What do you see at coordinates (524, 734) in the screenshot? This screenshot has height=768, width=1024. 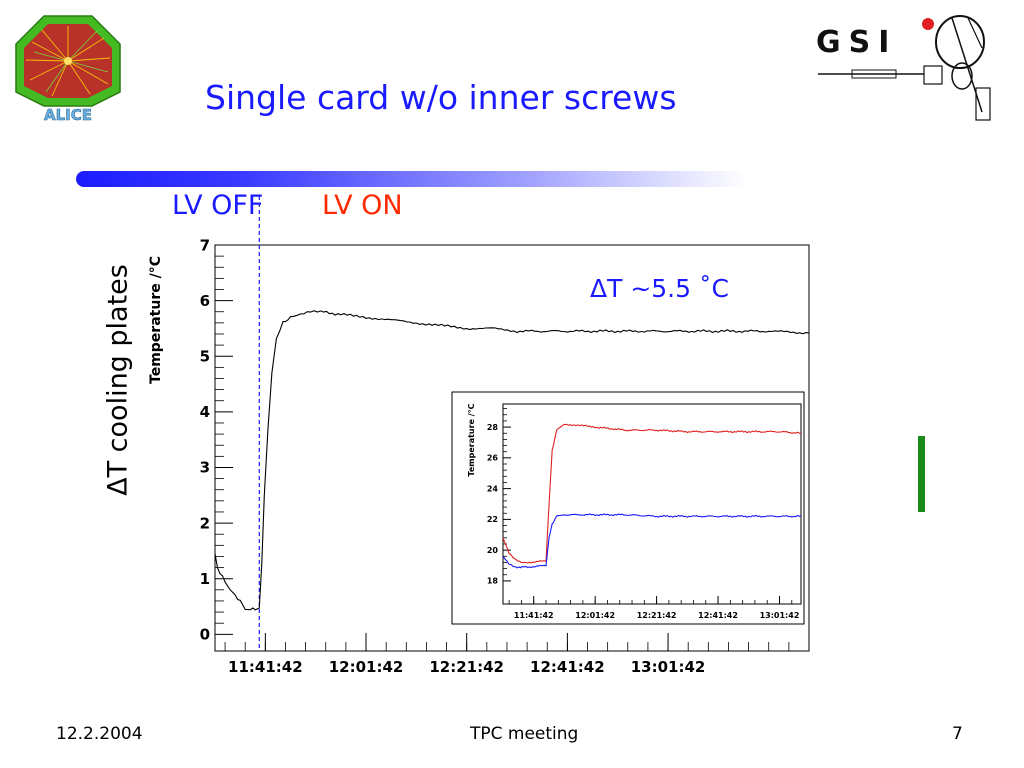 I see `footer-center-text: TPC meeting` at bounding box center [524, 734].